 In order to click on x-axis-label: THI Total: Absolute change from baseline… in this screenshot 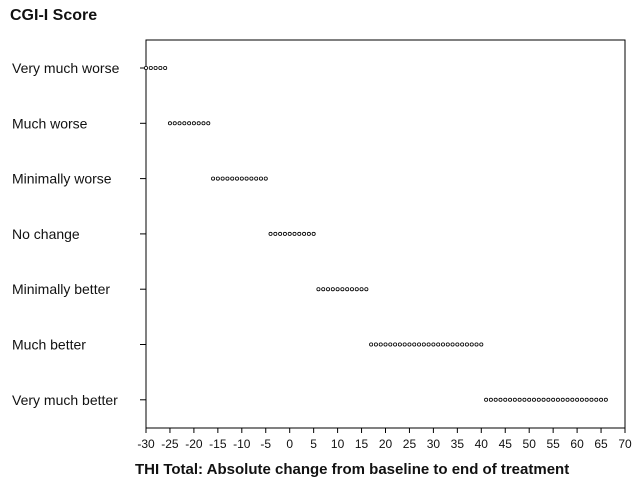, I will do `click(352, 469)`.